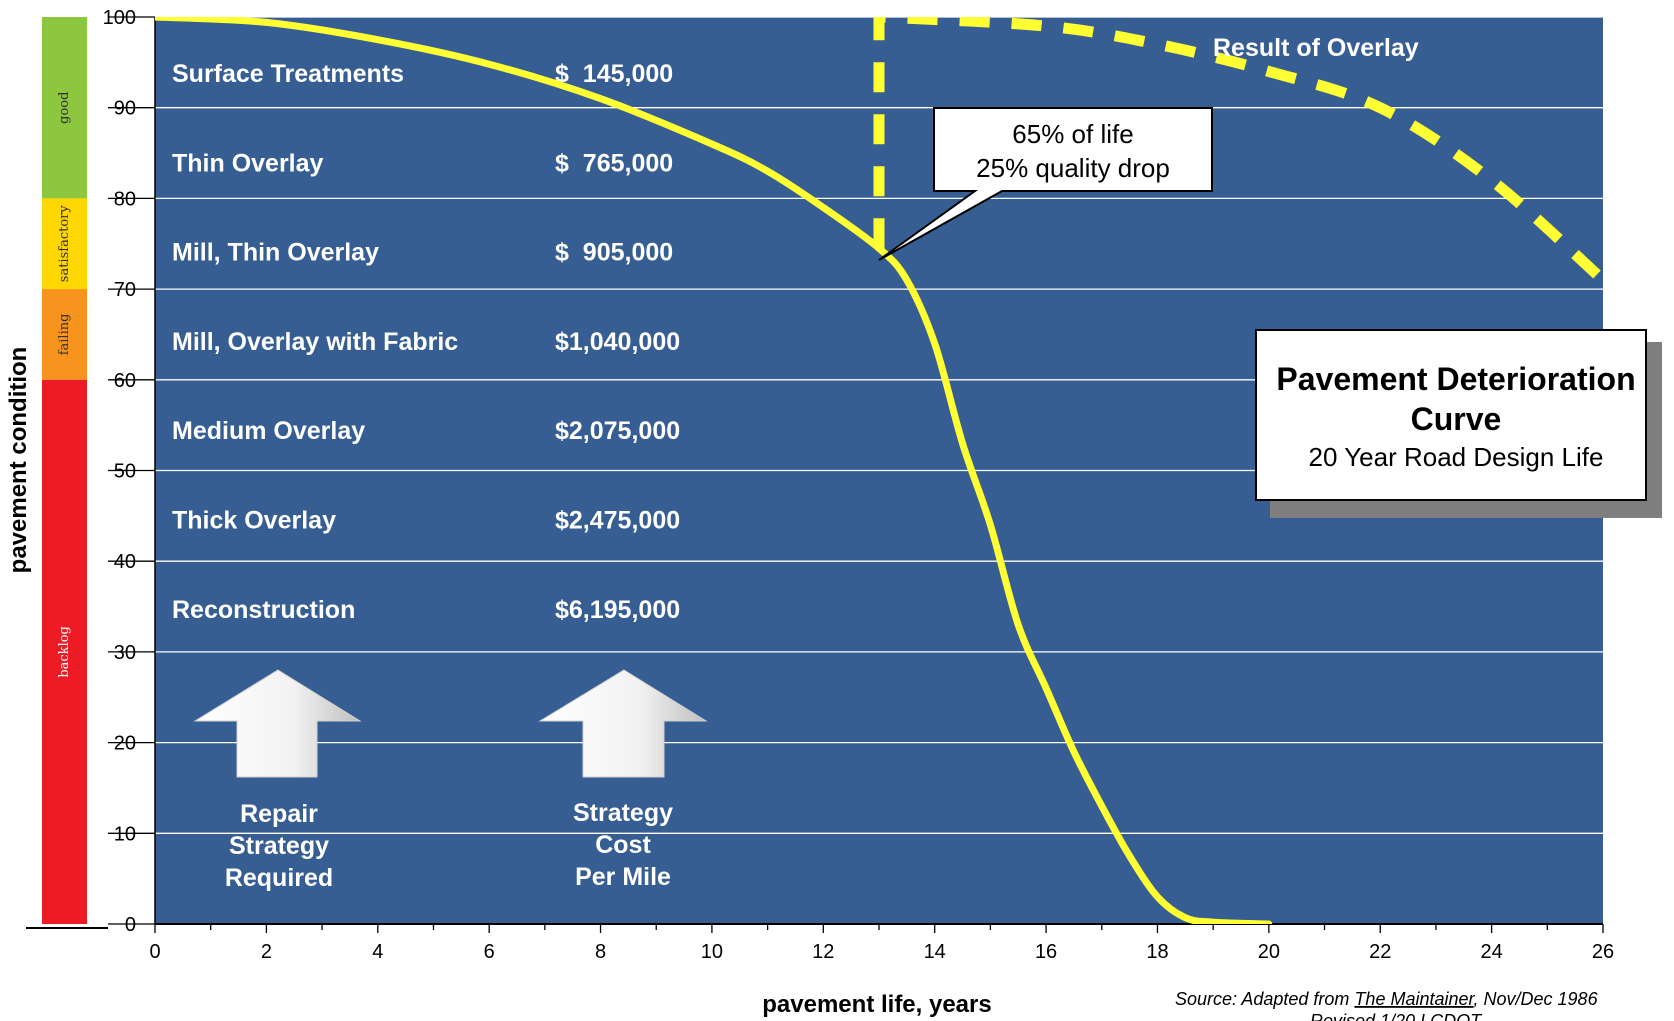 This screenshot has height=1021, width=1674. I want to click on zone-failing, so click(64, 334).